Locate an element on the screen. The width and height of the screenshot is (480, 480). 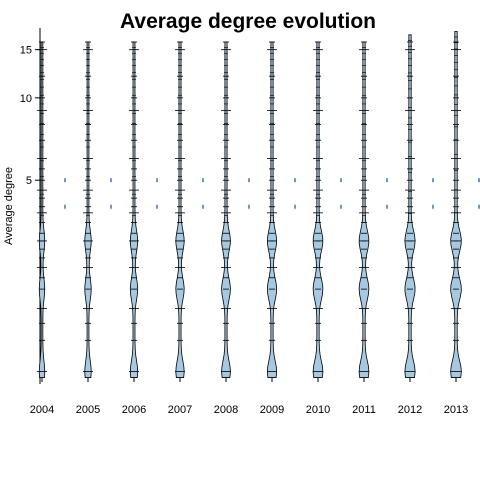
bean-2011 is located at coordinates (364, 209).